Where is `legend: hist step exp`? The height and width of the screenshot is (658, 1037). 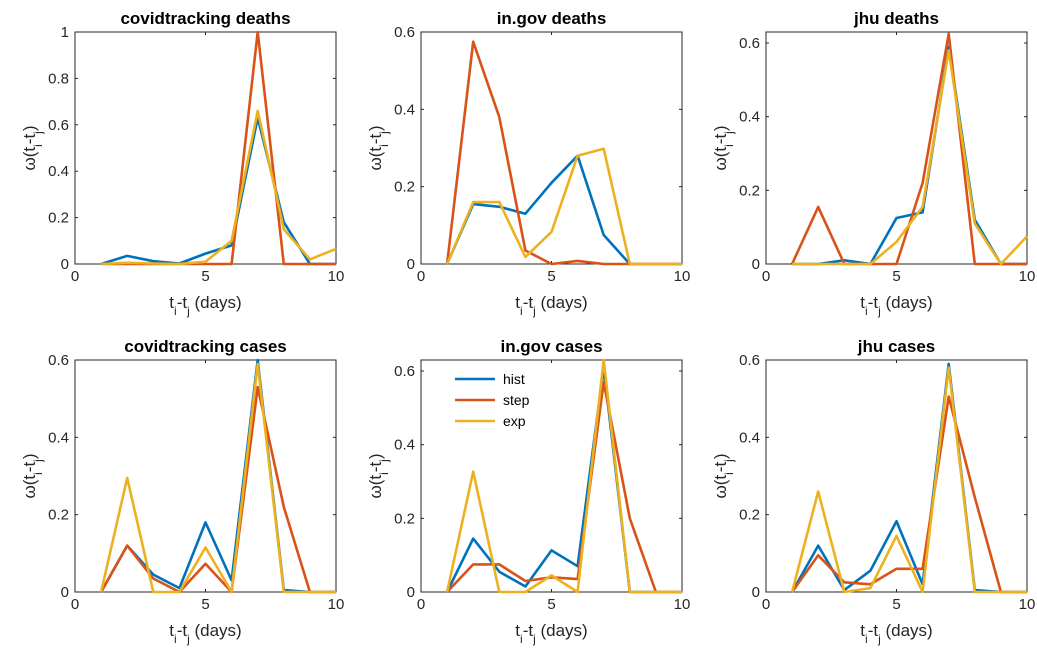 legend: hist step exp is located at coordinates (492, 400).